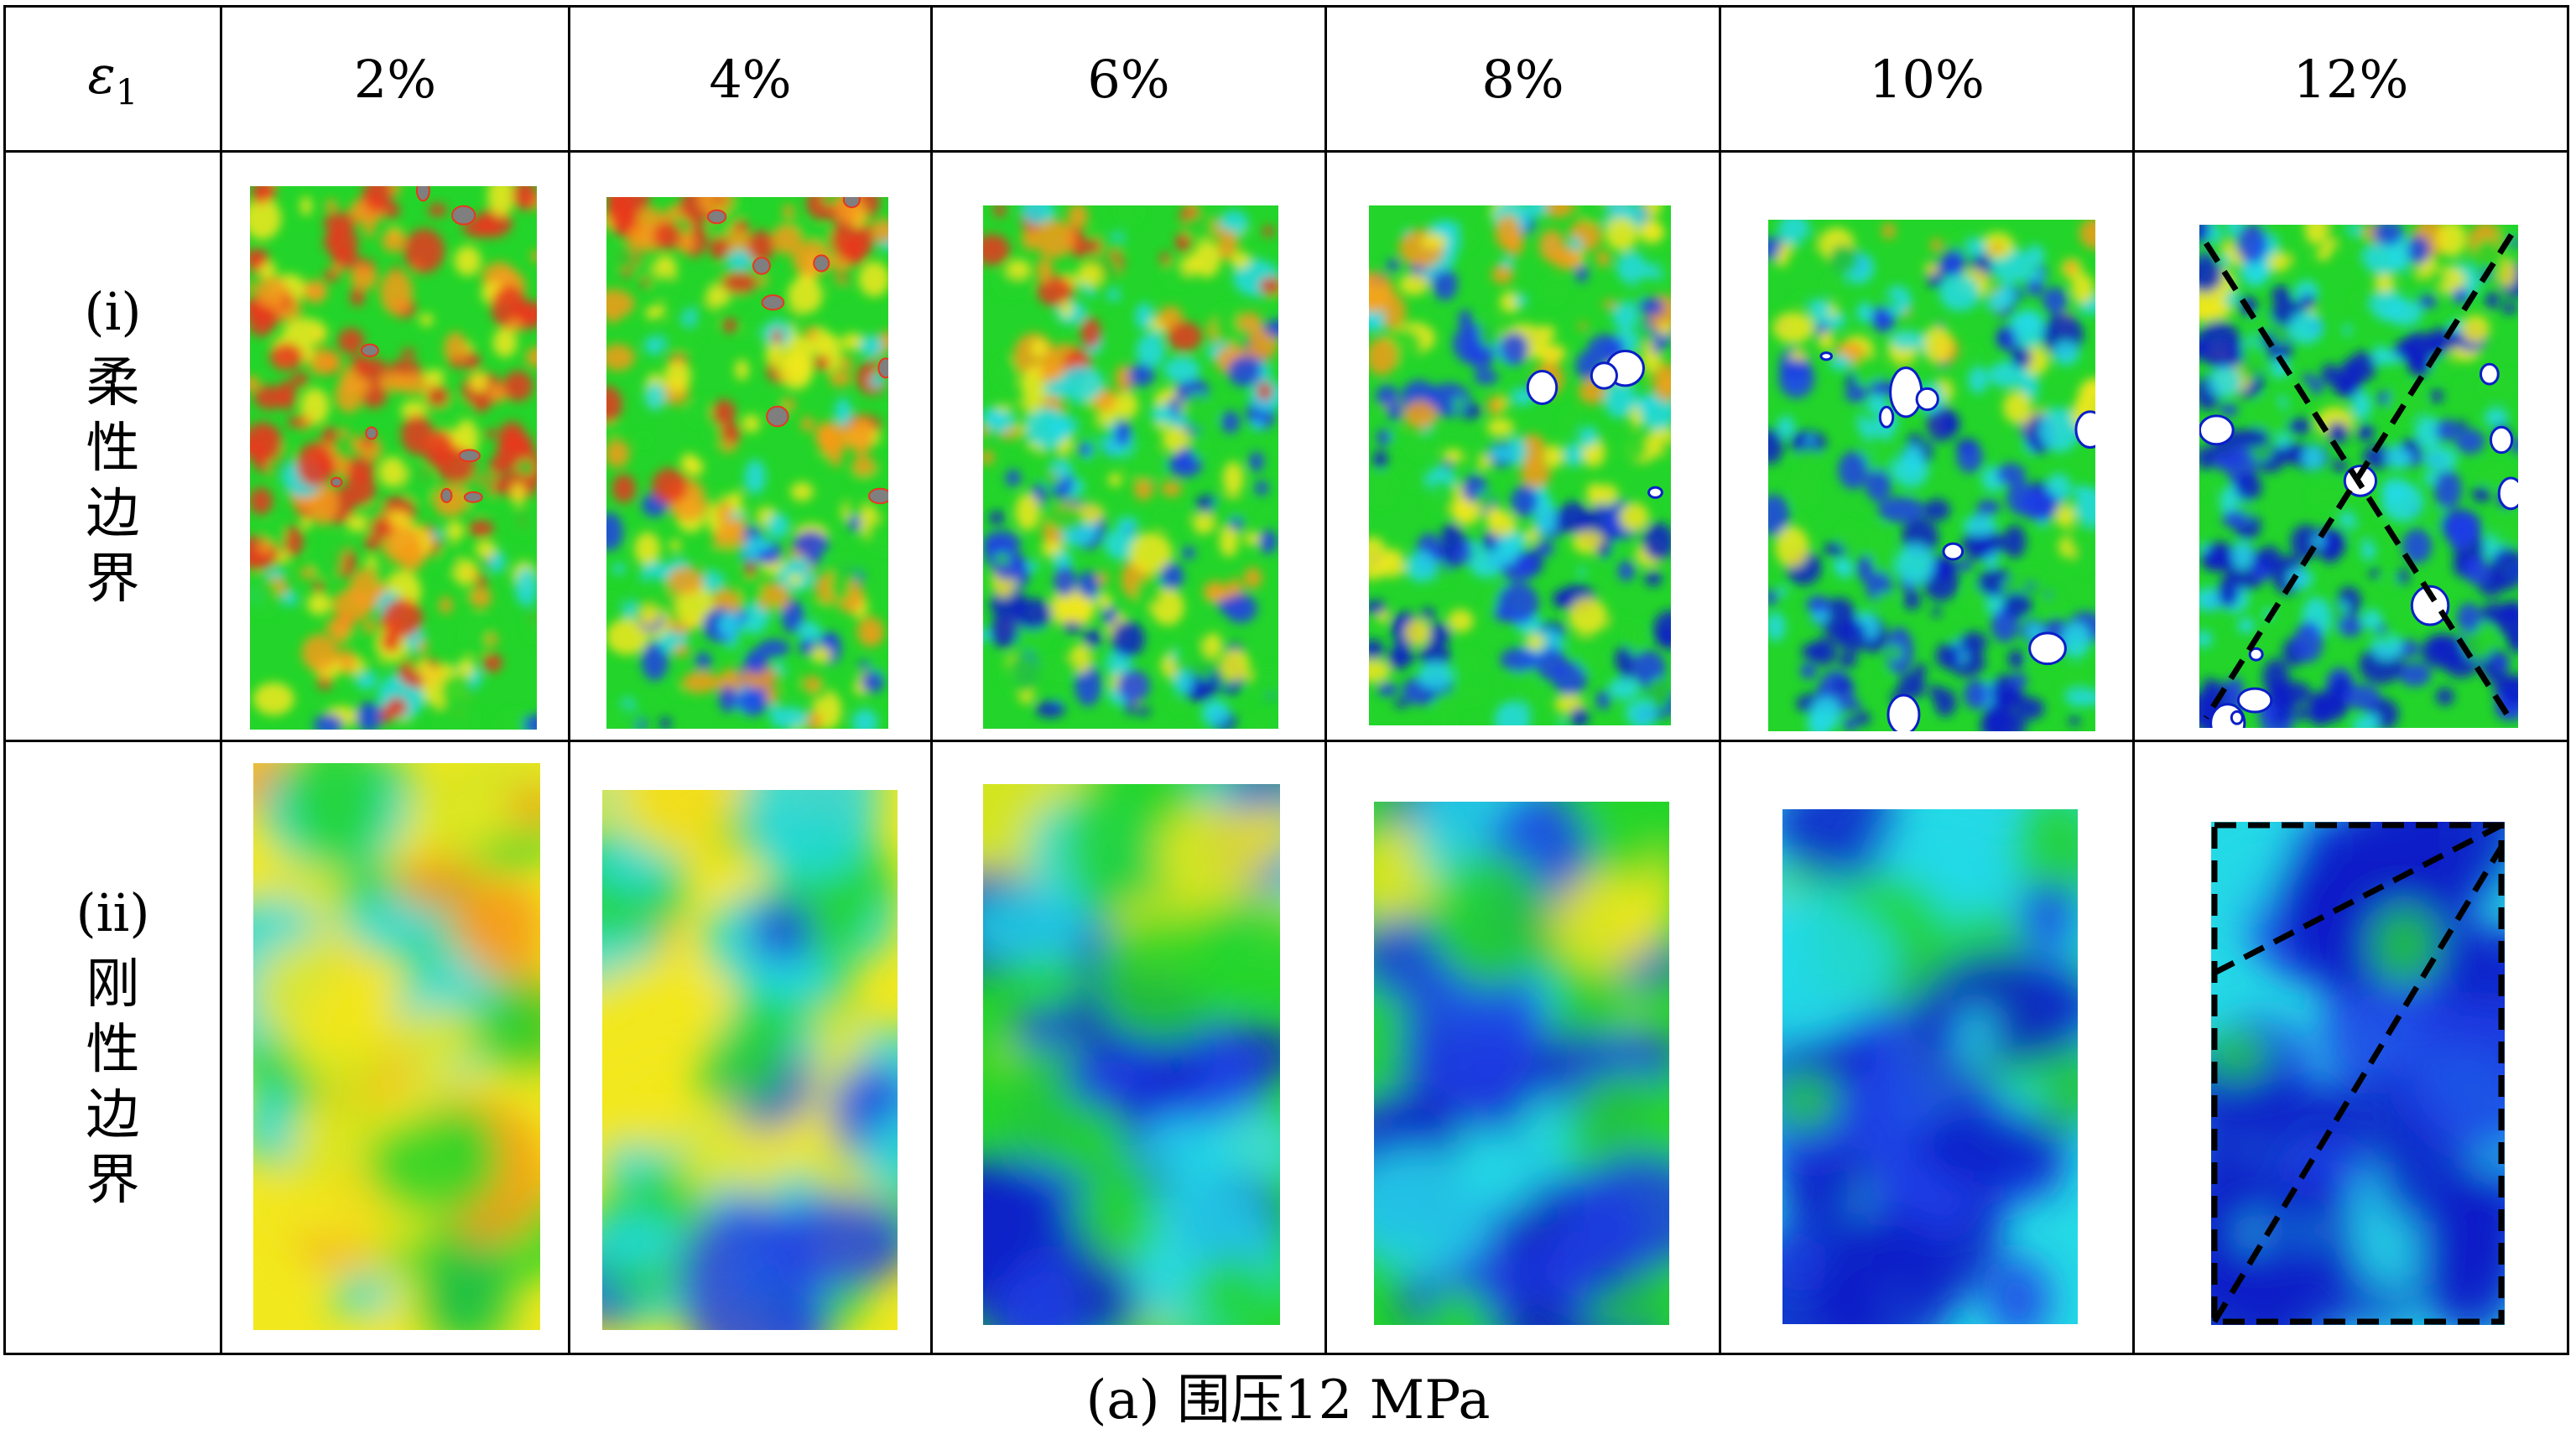 Image resolution: width=2576 pixels, height=1434 pixels. I want to click on strain-map-rigid-10pct, so click(1930, 1066).